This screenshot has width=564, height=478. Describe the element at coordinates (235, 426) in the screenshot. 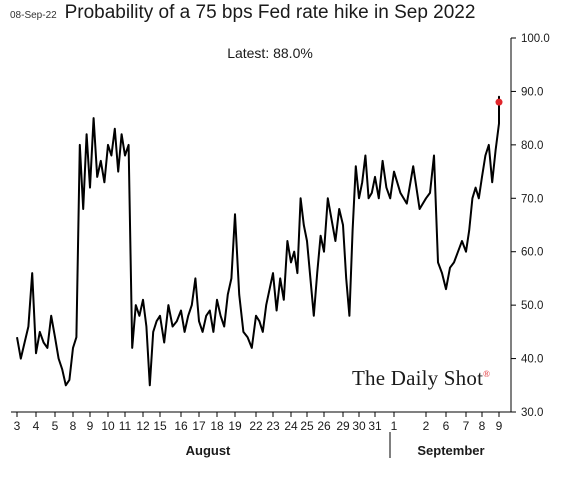

I see `x-tick-label: 19` at that location.